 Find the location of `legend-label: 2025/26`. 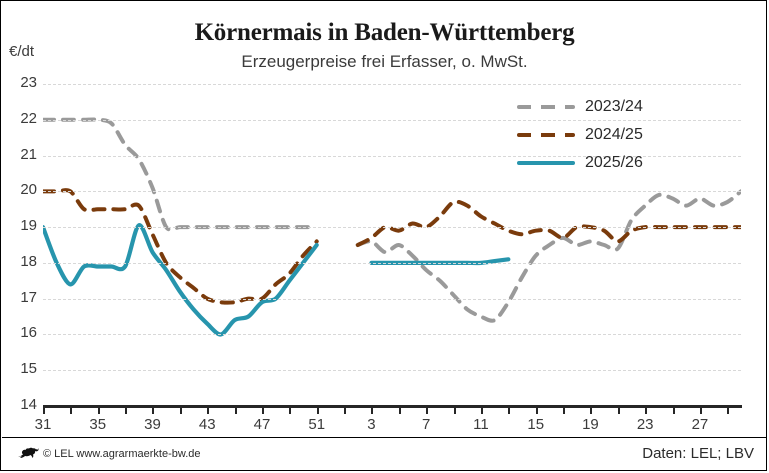

legend-label: 2025/26 is located at coordinates (614, 162).